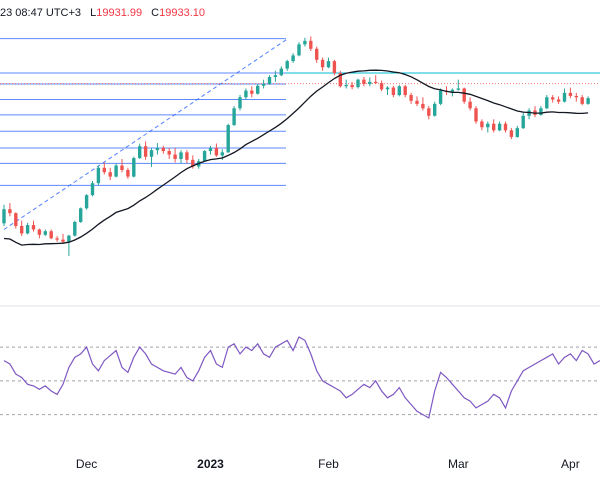  What do you see at coordinates (458, 464) in the screenshot?
I see `x-tick-label: Mar` at bounding box center [458, 464].